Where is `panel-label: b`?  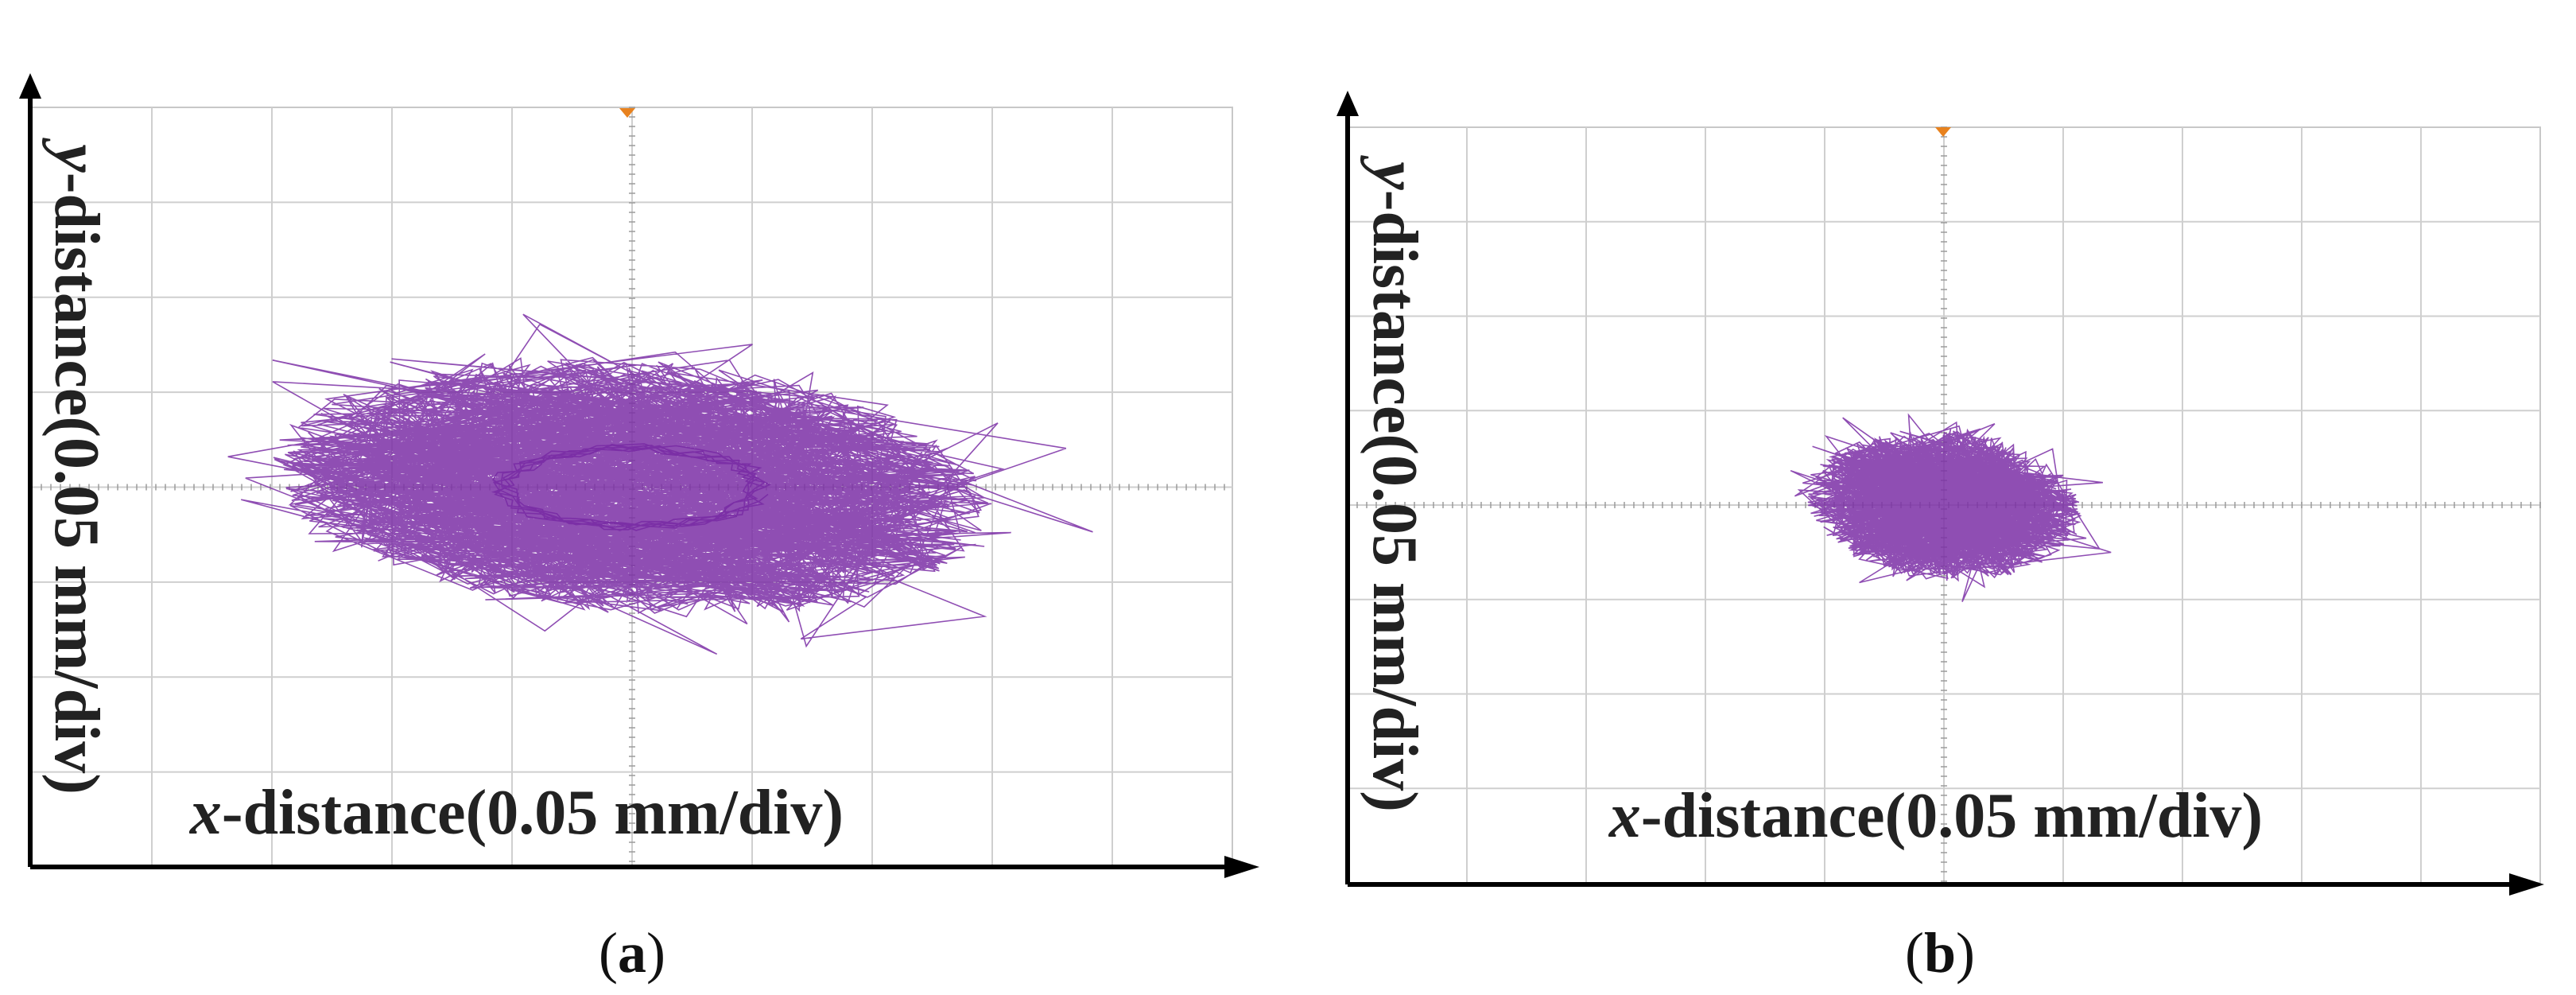
panel-label: b is located at coordinates (1940, 953).